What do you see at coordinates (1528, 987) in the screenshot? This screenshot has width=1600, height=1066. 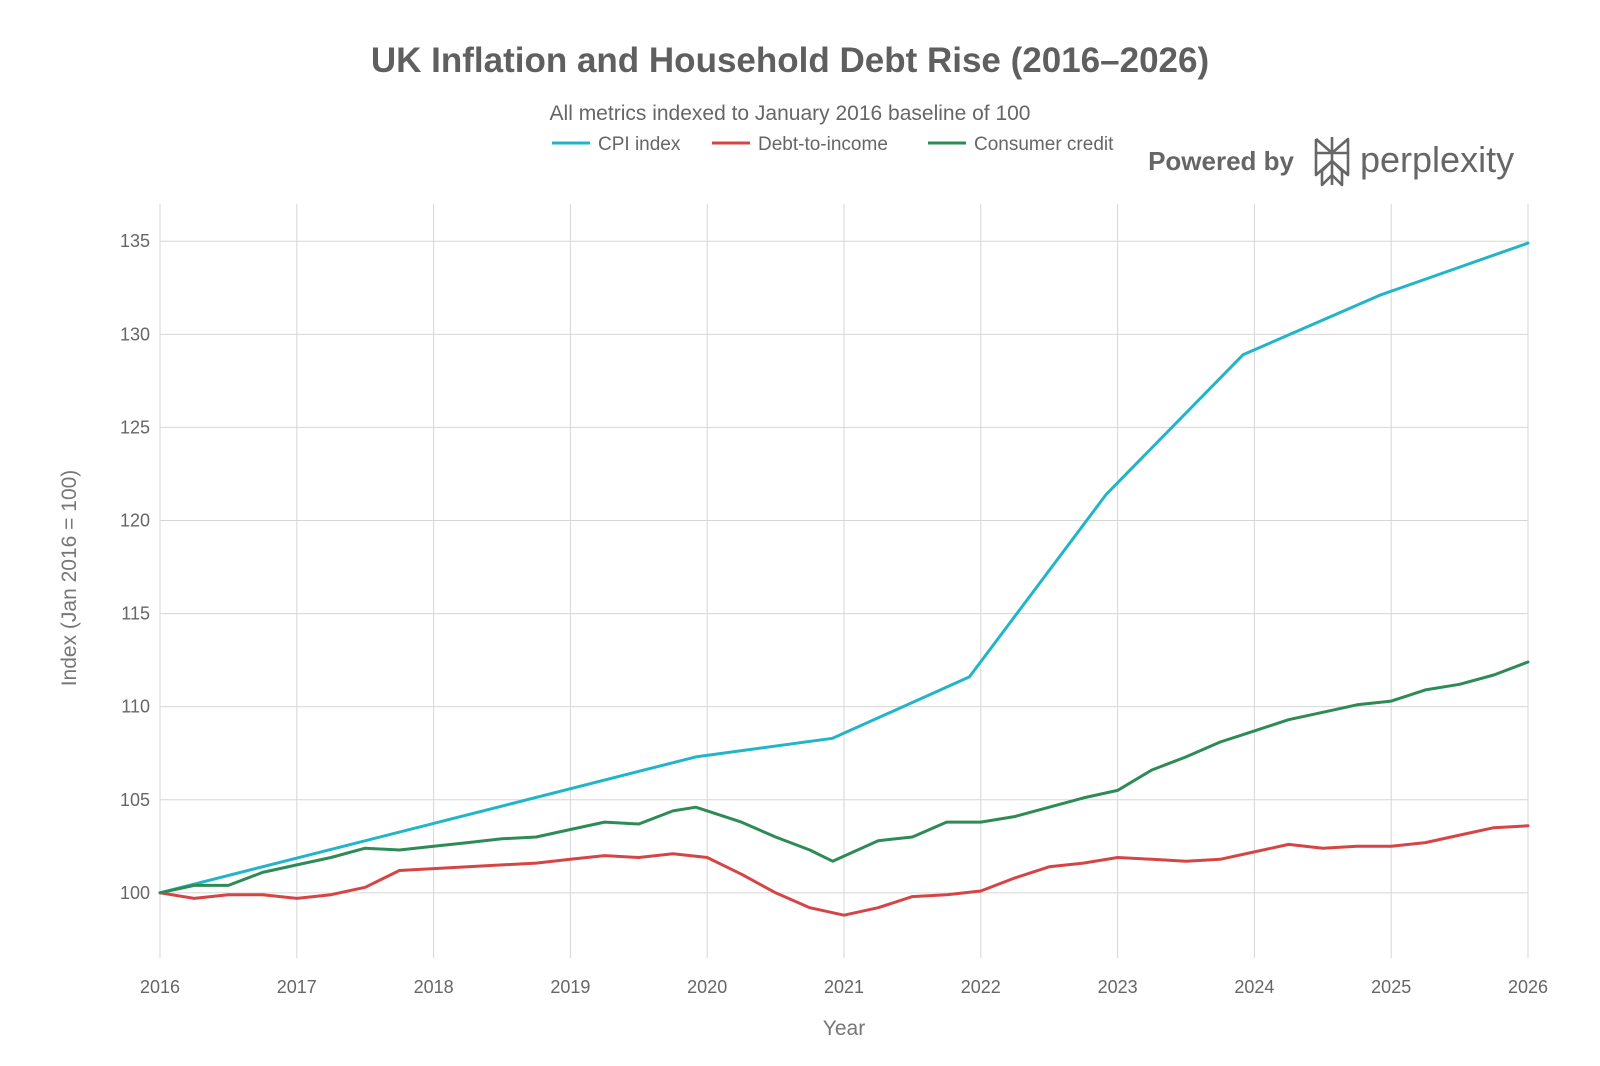 I see `x-tick-label: 2026` at bounding box center [1528, 987].